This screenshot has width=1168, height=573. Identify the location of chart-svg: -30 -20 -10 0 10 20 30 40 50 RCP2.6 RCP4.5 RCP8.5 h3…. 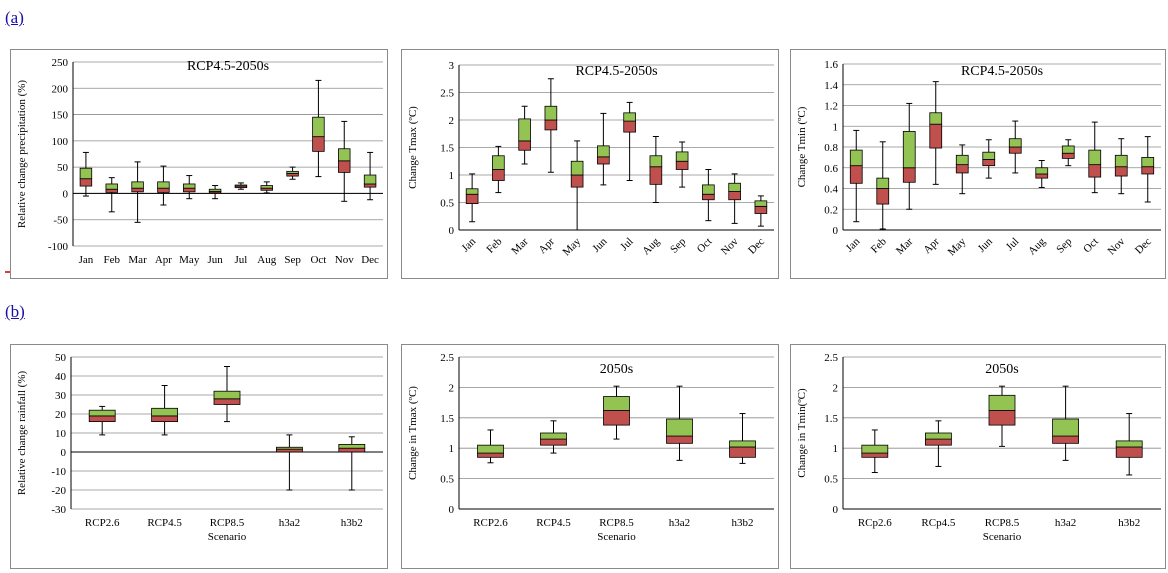
(199, 447).